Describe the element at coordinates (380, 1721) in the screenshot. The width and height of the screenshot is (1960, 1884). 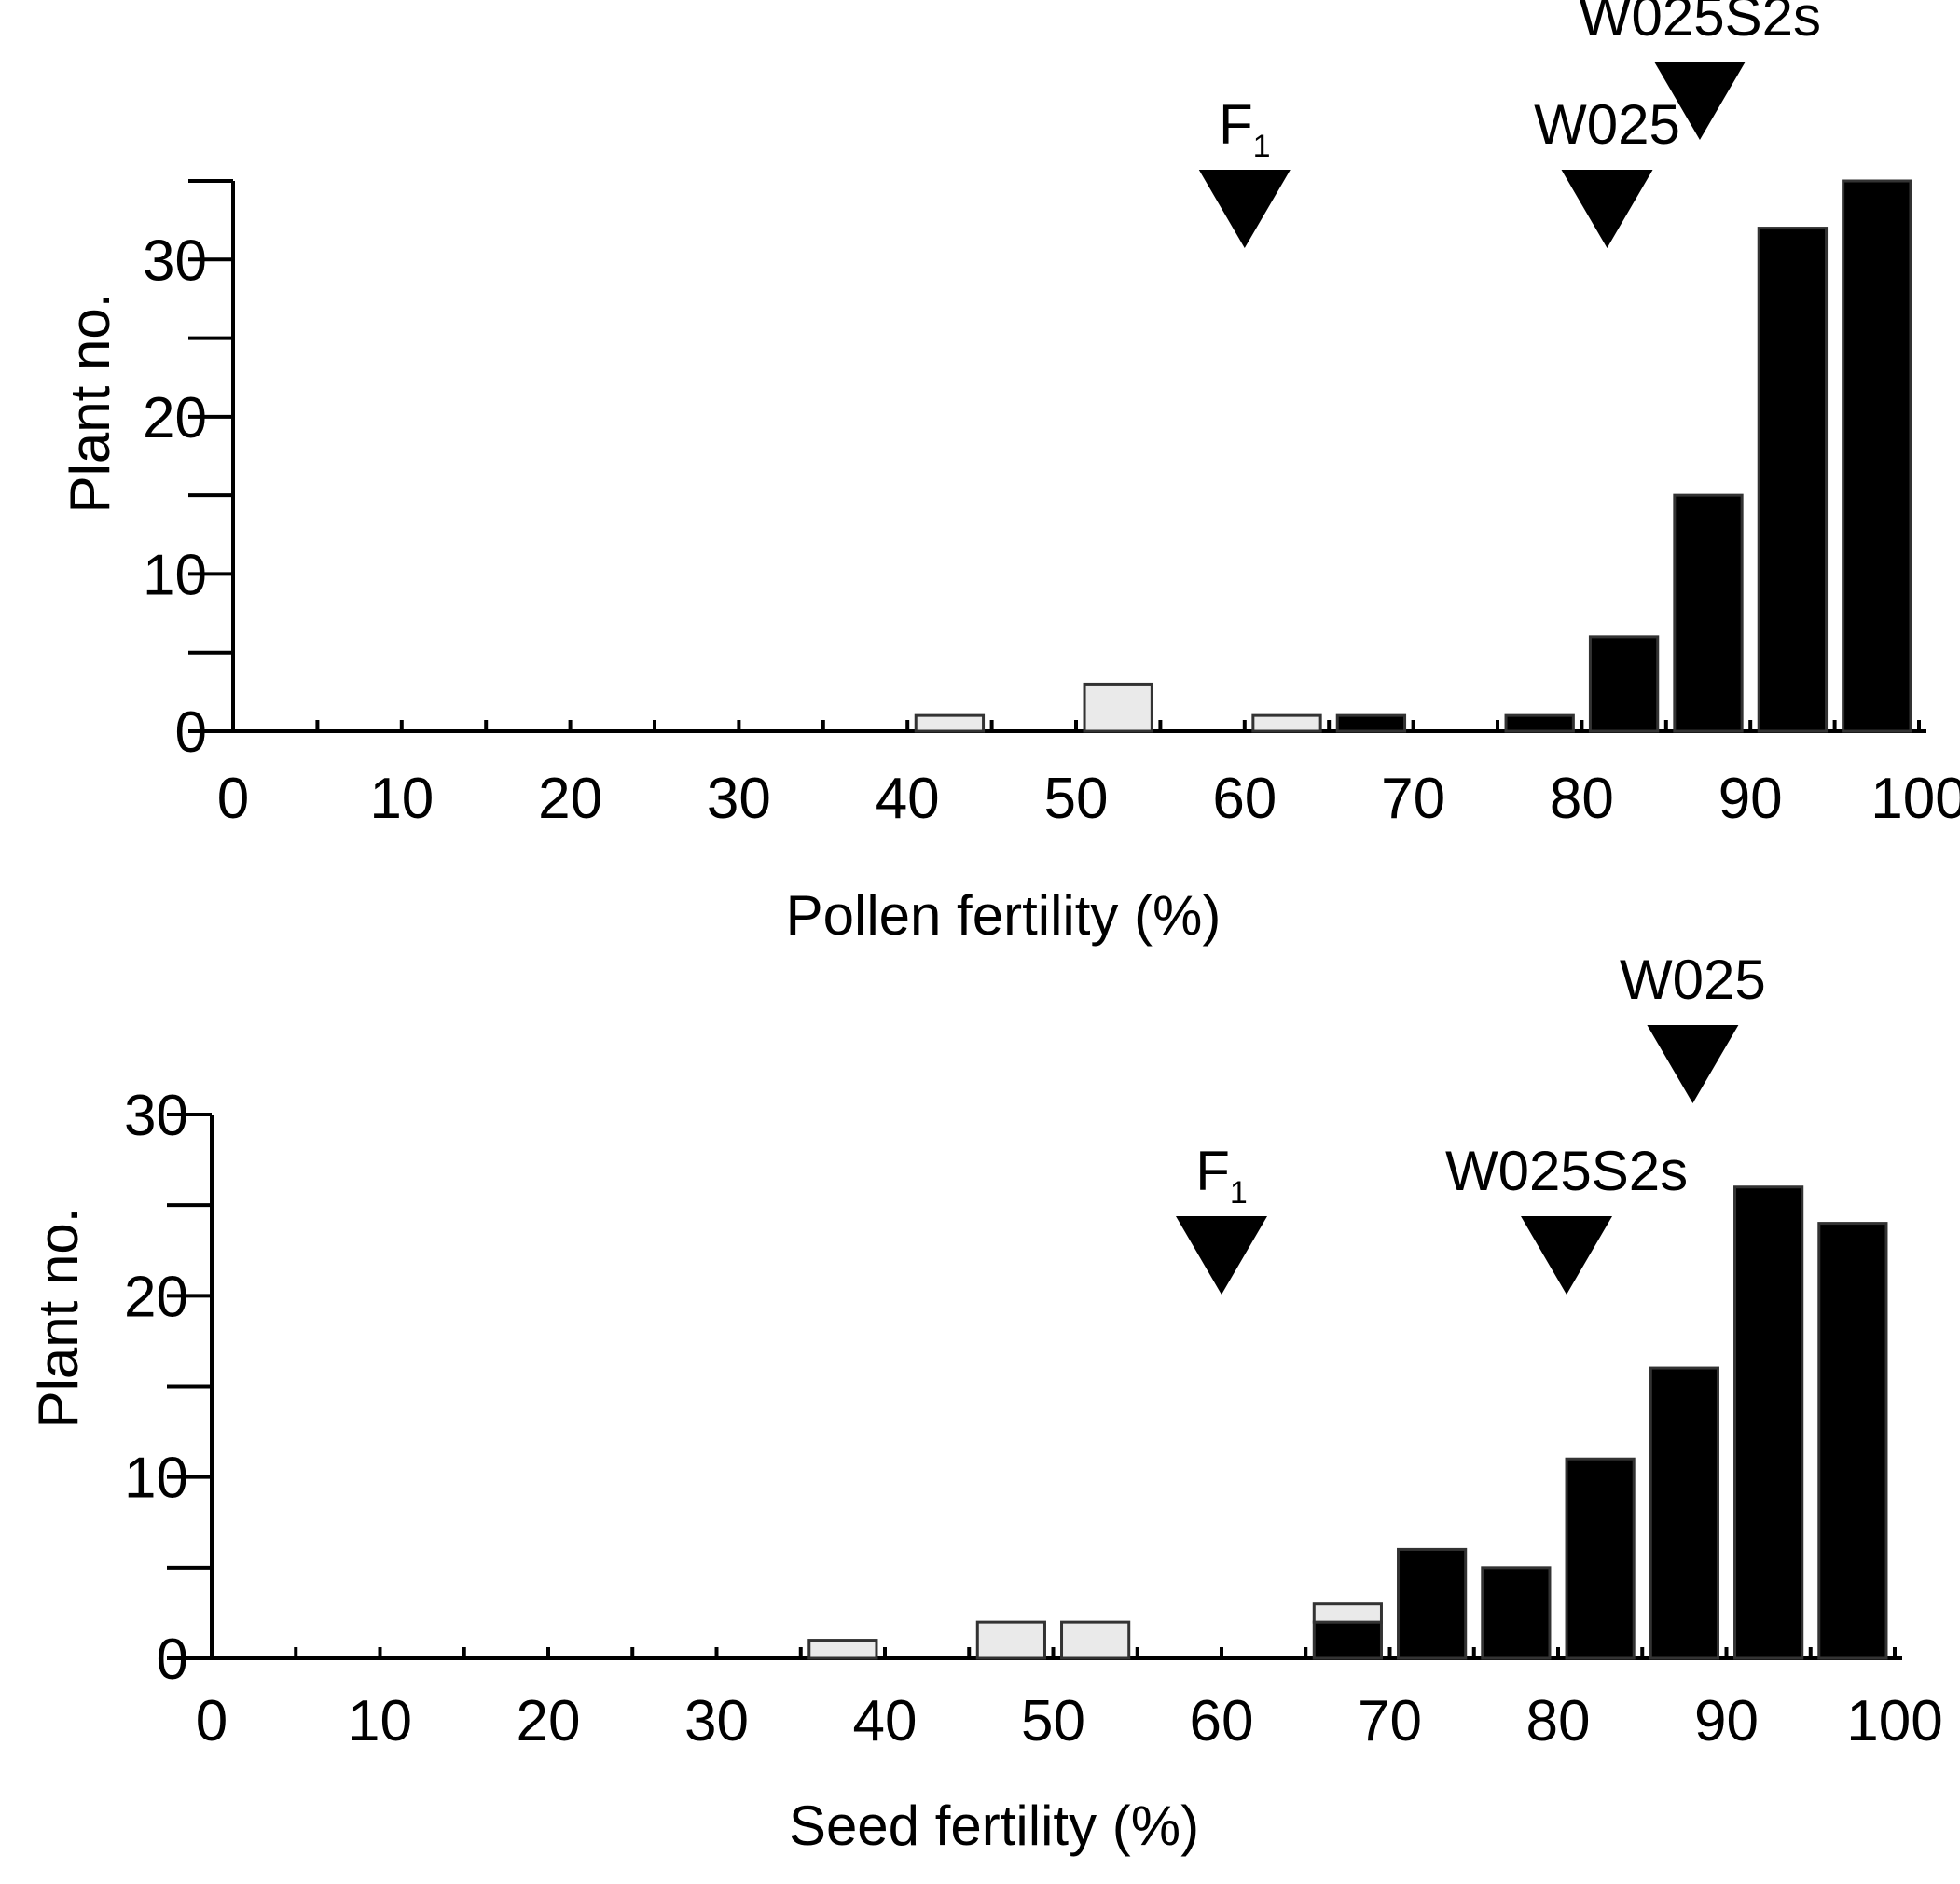
I see `seed-x-tick-label: 10` at that location.